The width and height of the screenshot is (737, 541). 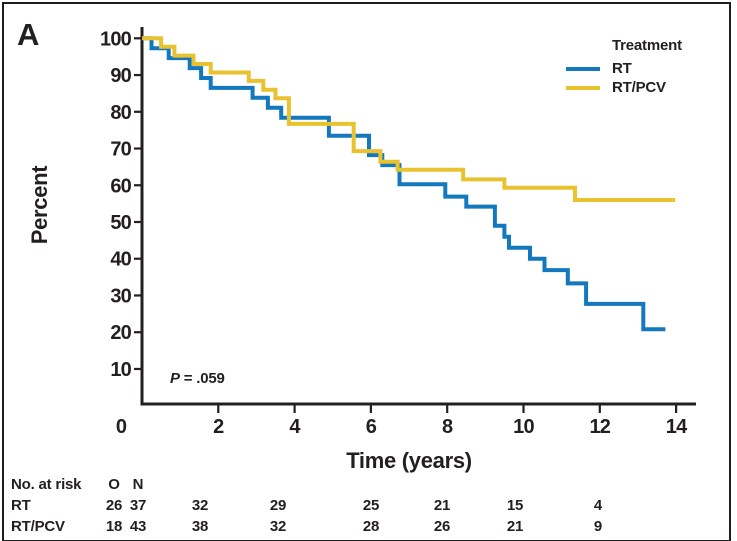 What do you see at coordinates (120, 333) in the screenshot?
I see `y-tick-label: 20` at bounding box center [120, 333].